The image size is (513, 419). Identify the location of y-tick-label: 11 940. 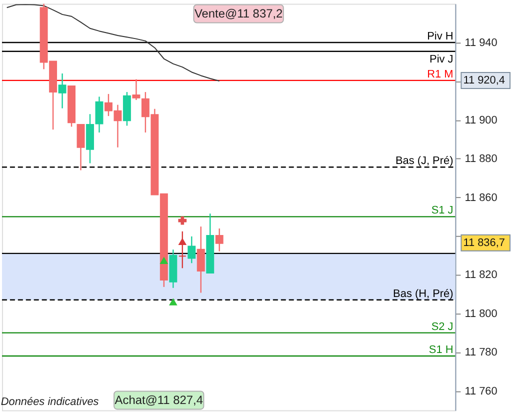
(481, 42).